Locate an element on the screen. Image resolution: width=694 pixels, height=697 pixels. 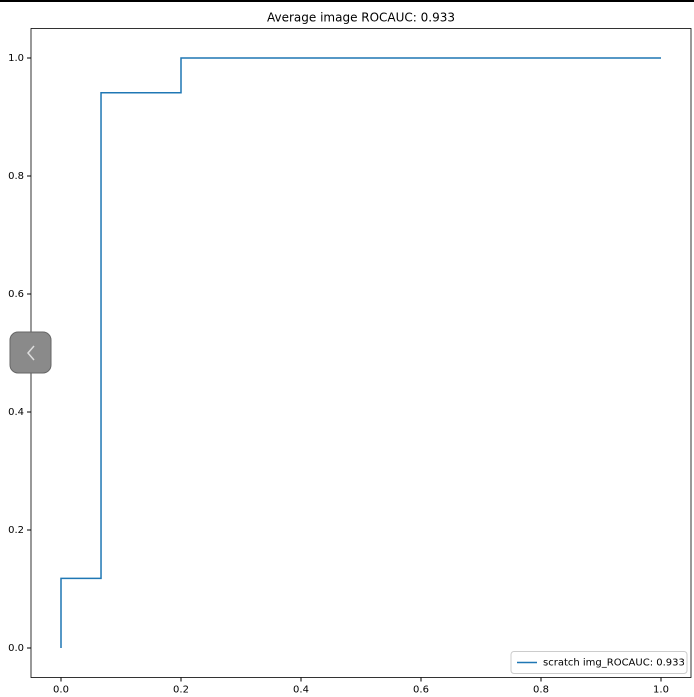
legend-box is located at coordinates (599, 662).